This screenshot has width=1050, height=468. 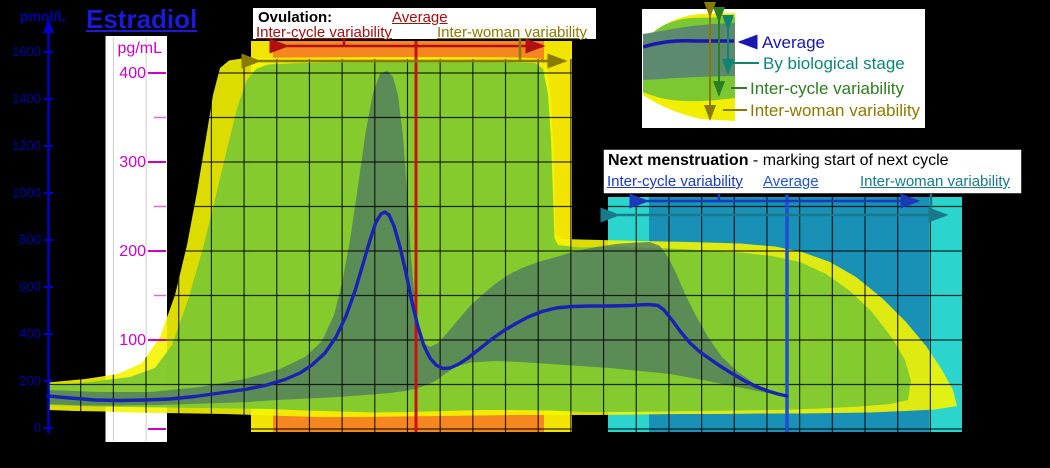 What do you see at coordinates (419, 37) in the screenshot?
I see `ovulation-annotation` at bounding box center [419, 37].